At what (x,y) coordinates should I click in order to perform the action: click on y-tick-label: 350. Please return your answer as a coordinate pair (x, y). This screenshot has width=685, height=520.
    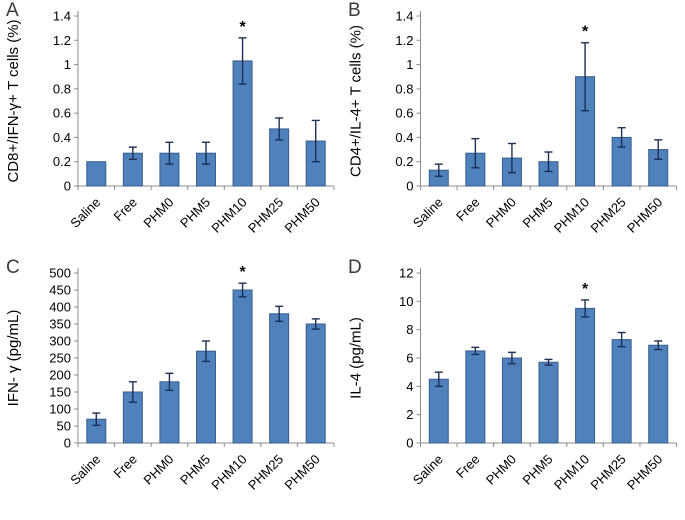
    Looking at the image, I should click on (60, 324).